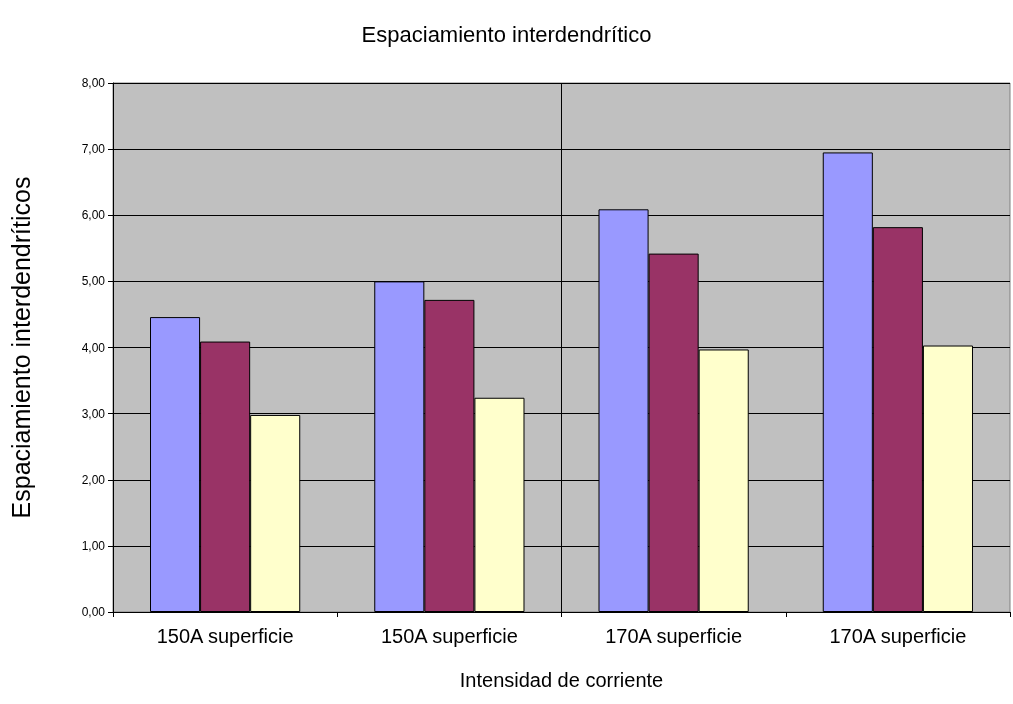 This screenshot has height=704, width=1013. I want to click on x-axis-title: Intensidad de corriente, so click(561, 680).